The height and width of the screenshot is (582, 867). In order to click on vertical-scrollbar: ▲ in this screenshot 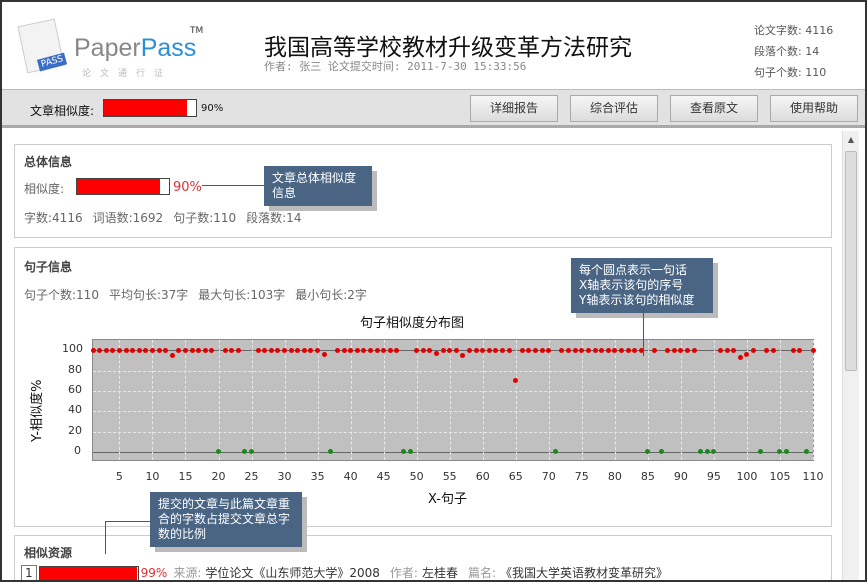, I will do `click(850, 355)`.